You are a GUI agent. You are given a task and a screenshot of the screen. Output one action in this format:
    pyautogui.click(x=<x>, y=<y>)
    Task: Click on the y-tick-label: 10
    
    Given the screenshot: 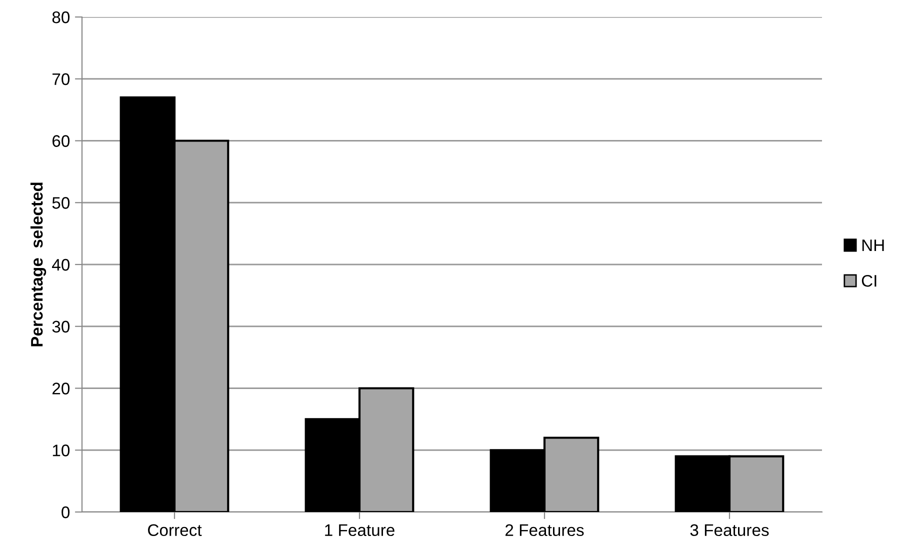 What is the action you would take?
    pyautogui.click(x=61, y=450)
    